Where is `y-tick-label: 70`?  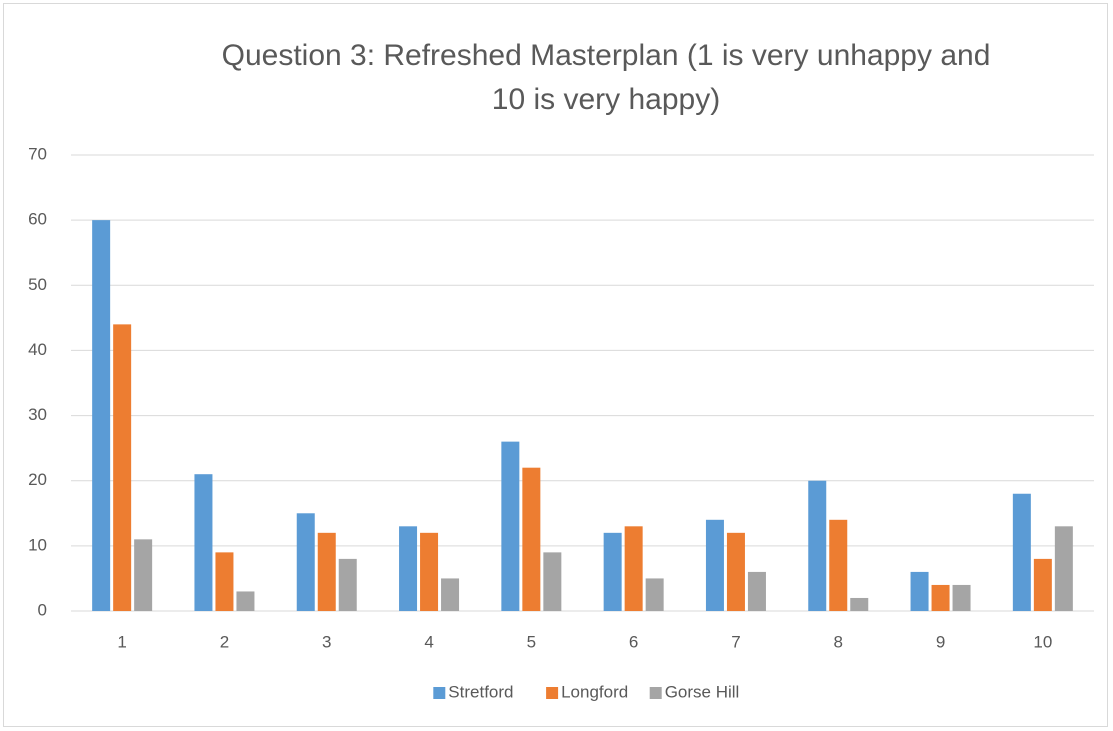 y-tick-label: 70 is located at coordinates (37, 153).